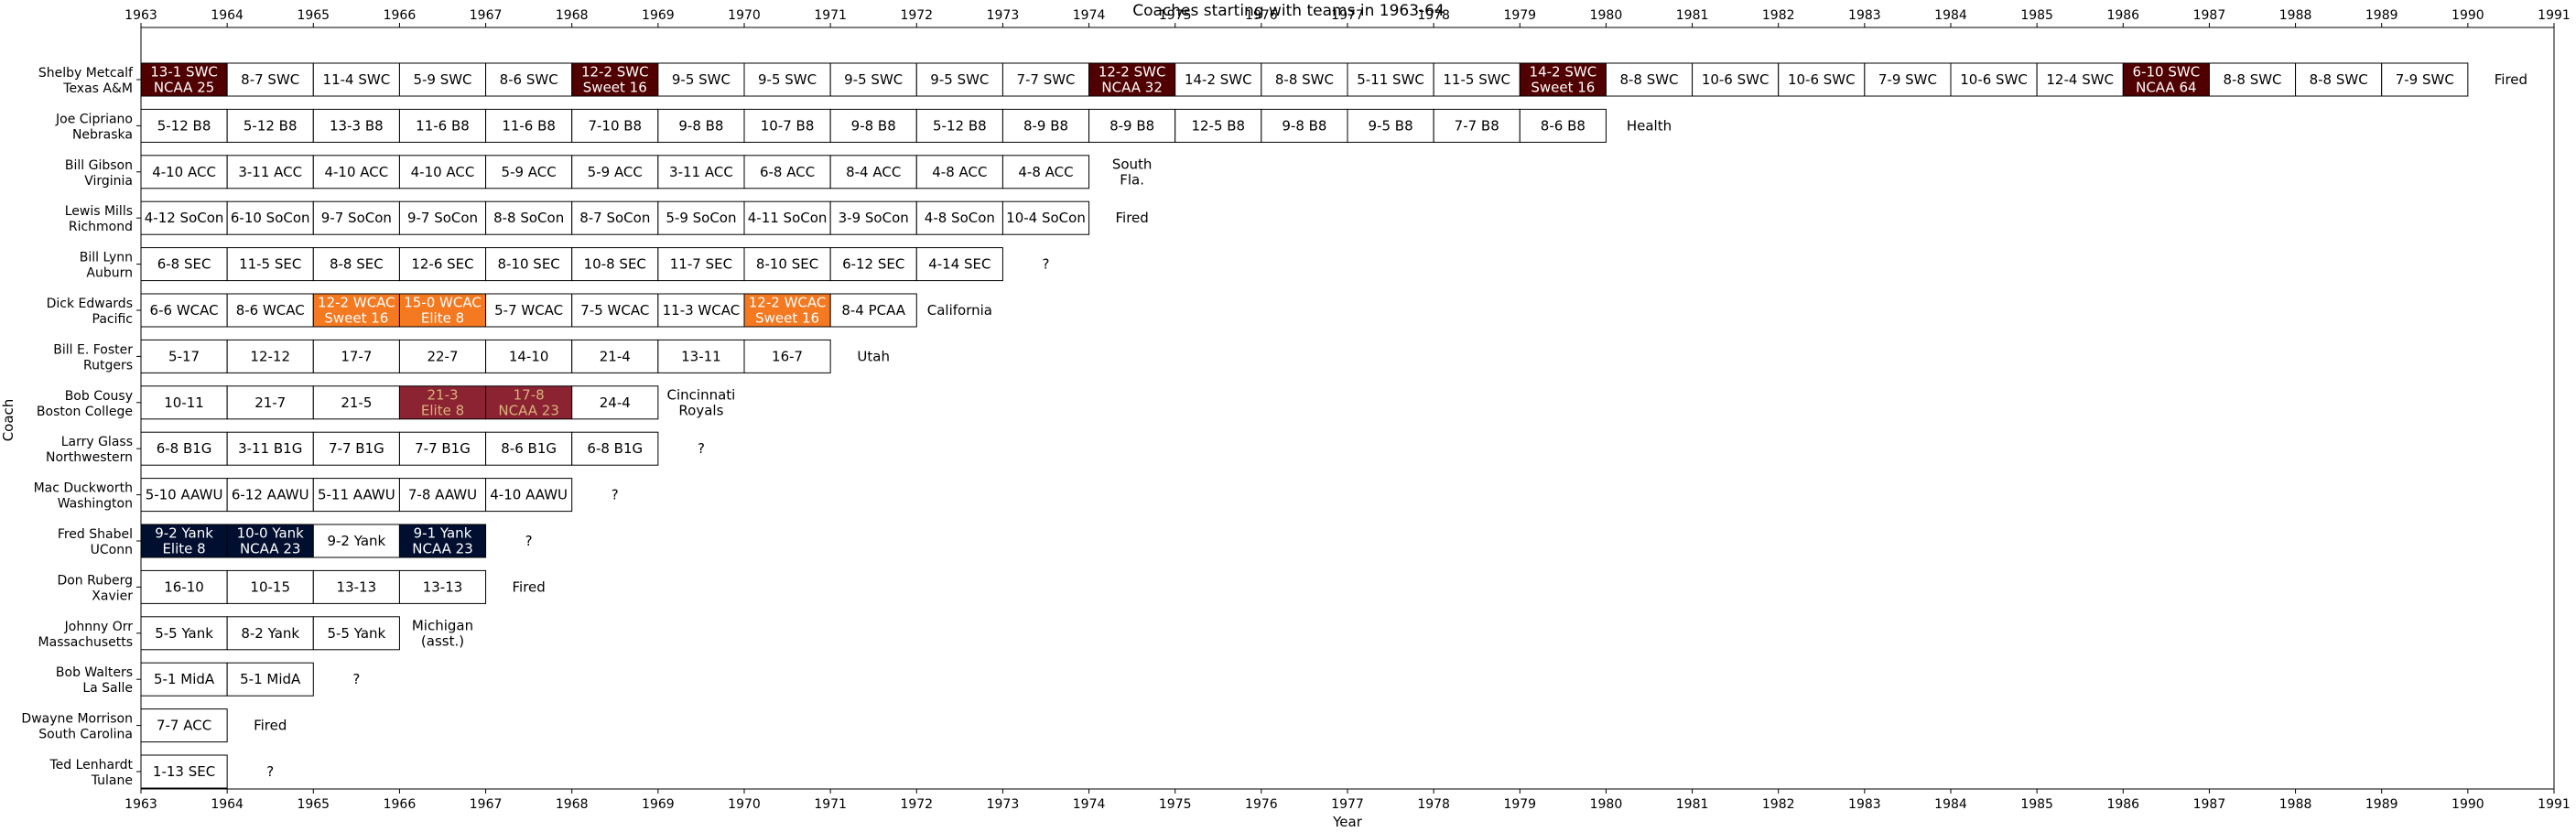  I want to click on team-name: Tulane, so click(112, 780).